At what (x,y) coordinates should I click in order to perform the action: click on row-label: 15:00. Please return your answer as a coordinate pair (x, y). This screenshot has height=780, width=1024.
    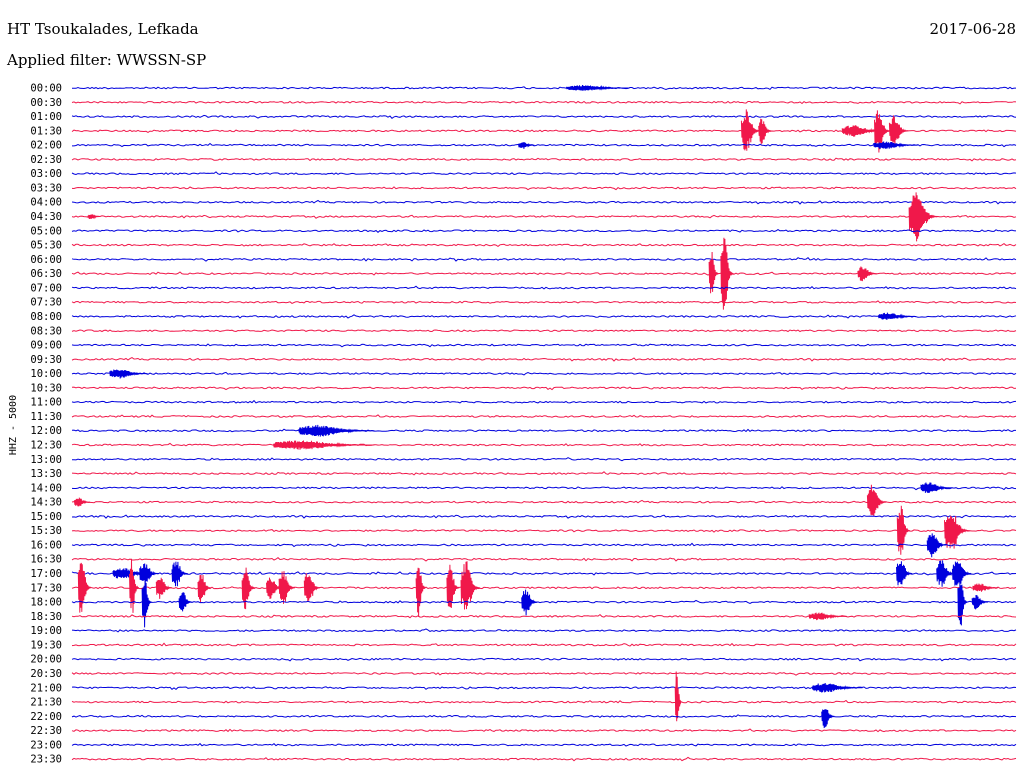
    Looking at the image, I should click on (46, 517).